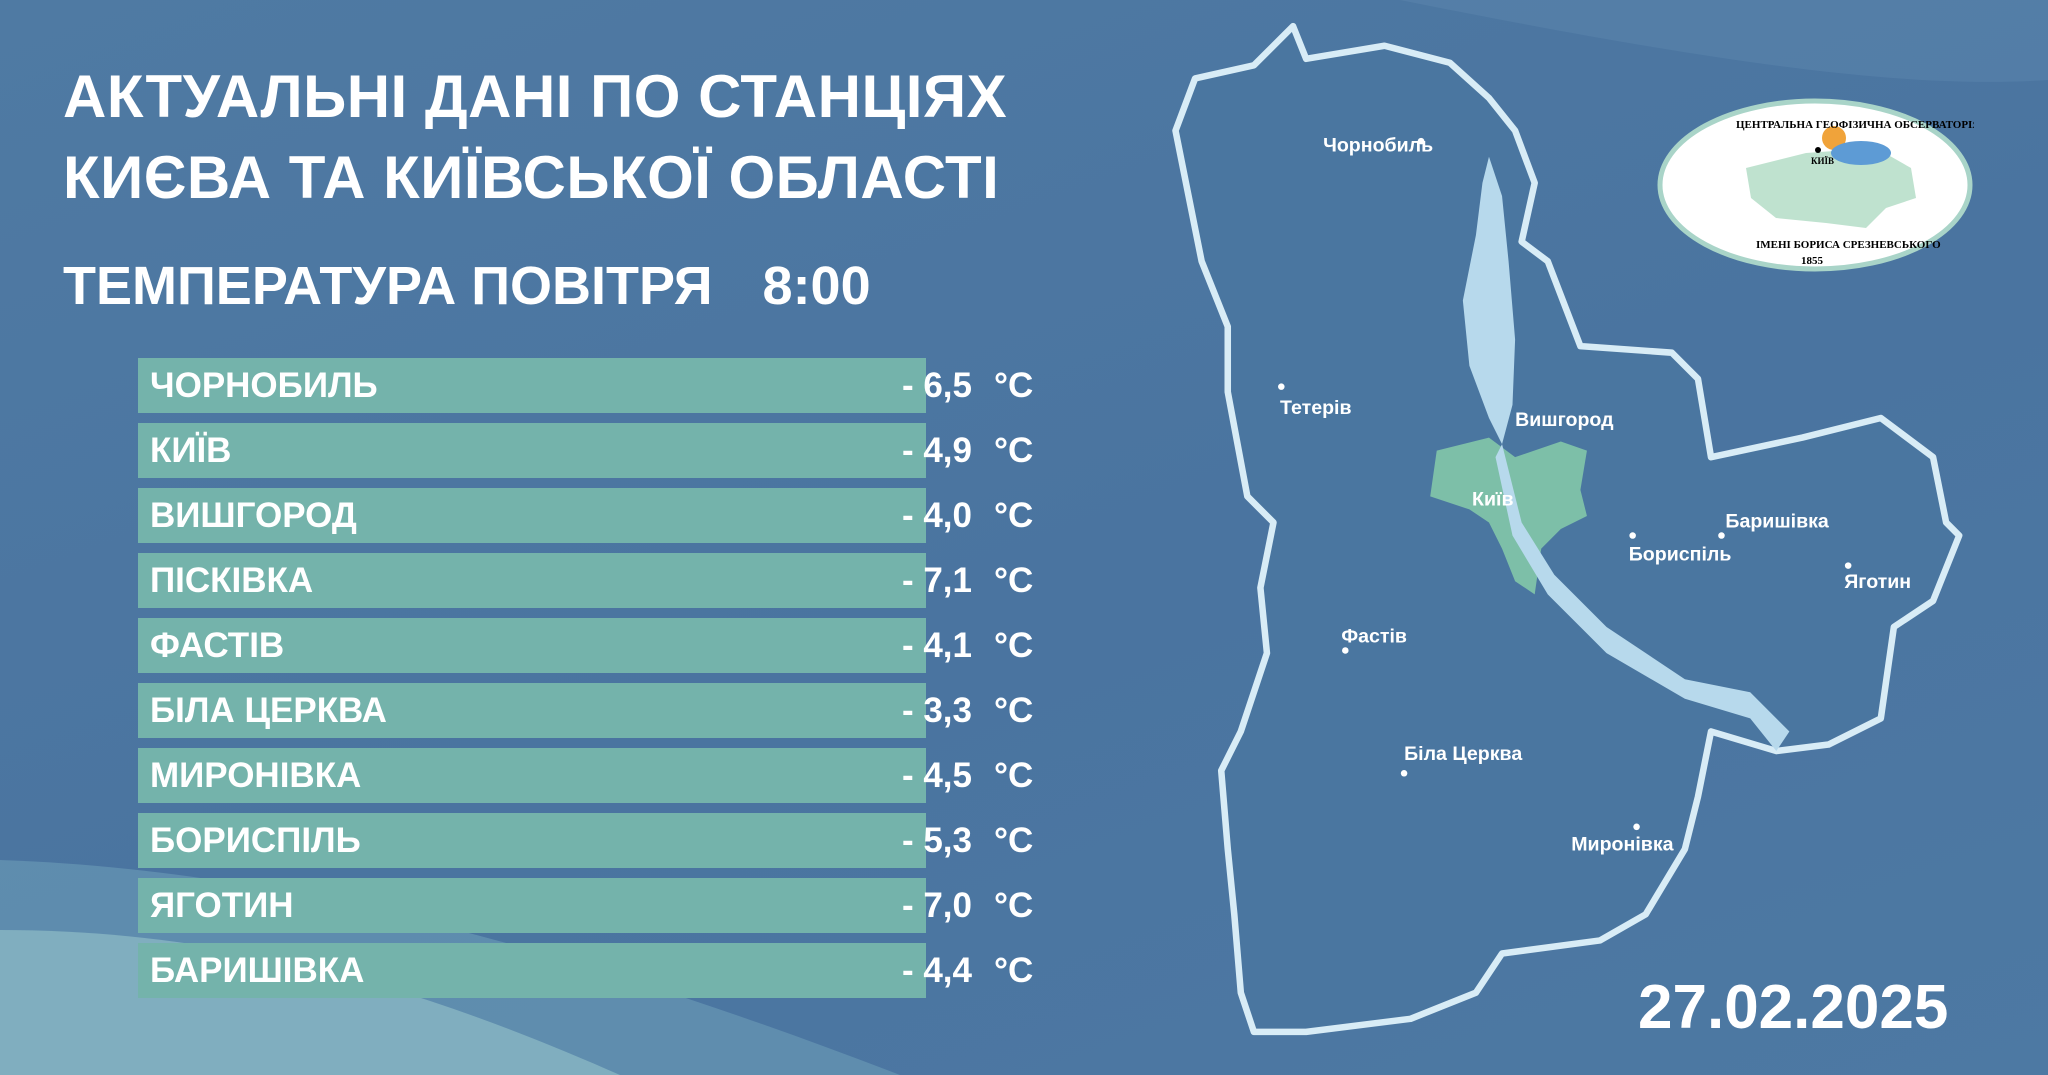 This screenshot has height=1075, width=2048. What do you see at coordinates (1489, 300) in the screenshot?
I see `dnipro-reservoir` at bounding box center [1489, 300].